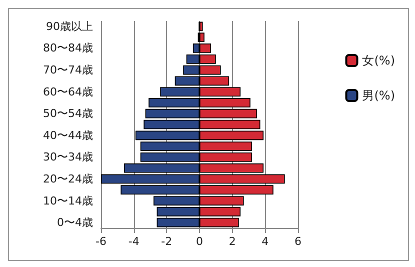 The height and width of the screenshot is (267, 415). I want to click on y-tick-label: 40〜44歳, so click(68, 135).